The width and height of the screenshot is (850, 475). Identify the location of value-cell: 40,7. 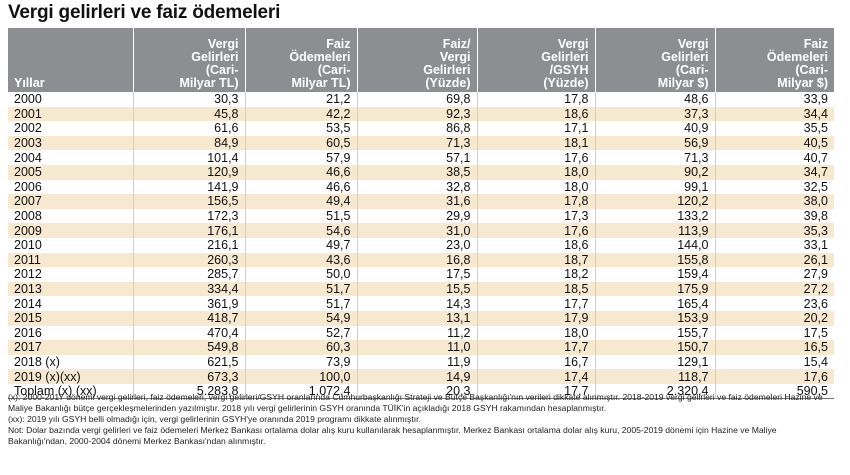
(774, 157).